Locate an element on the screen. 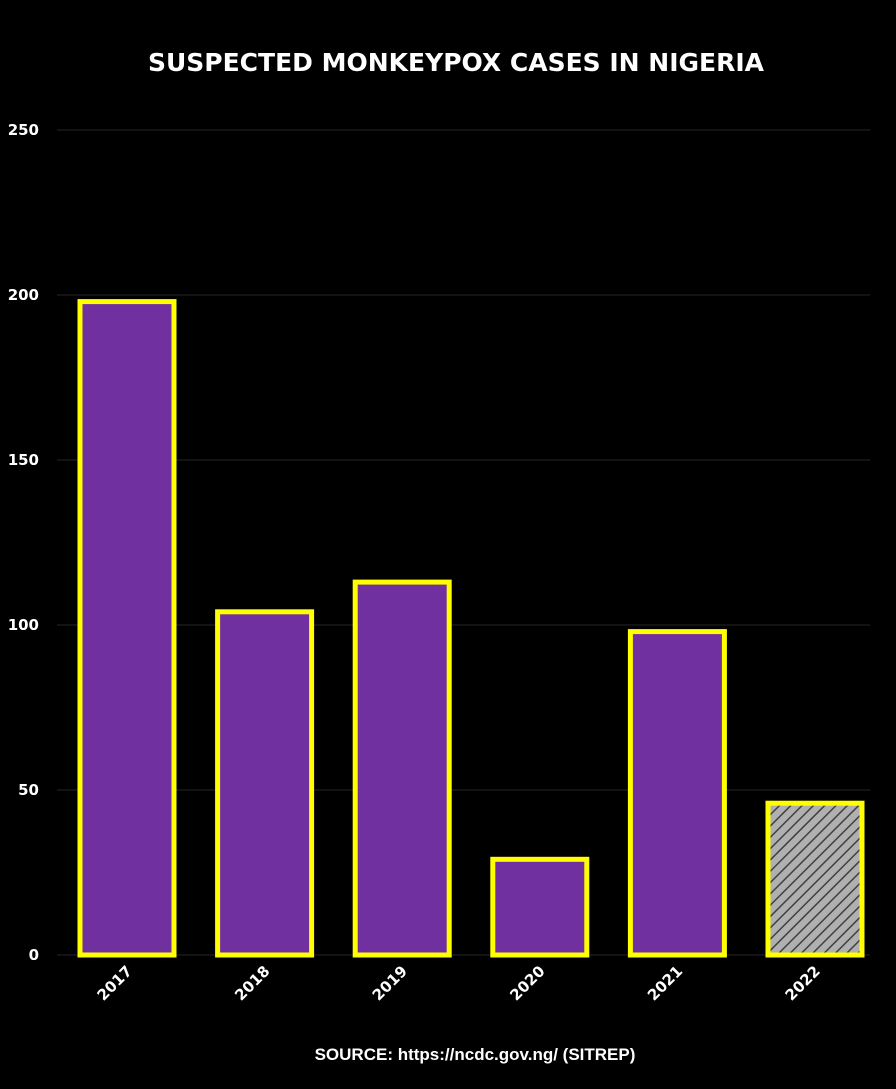 The height and width of the screenshot is (1089, 896). chart-title: SUSPECTED MONKEYPOX CASES IN NIGERIA is located at coordinates (456, 62).